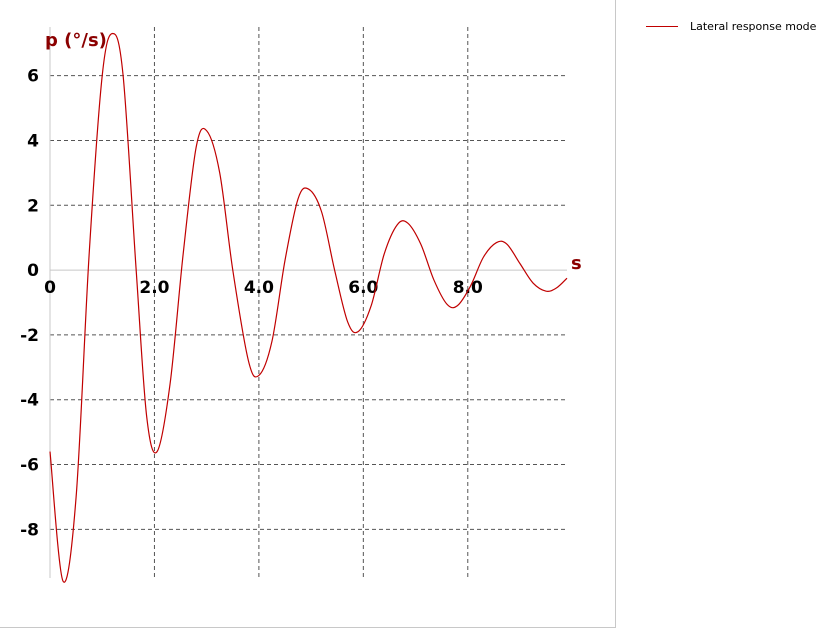 The width and height of the screenshot is (822, 630). I want to click on x-axis-label: s, so click(576, 263).